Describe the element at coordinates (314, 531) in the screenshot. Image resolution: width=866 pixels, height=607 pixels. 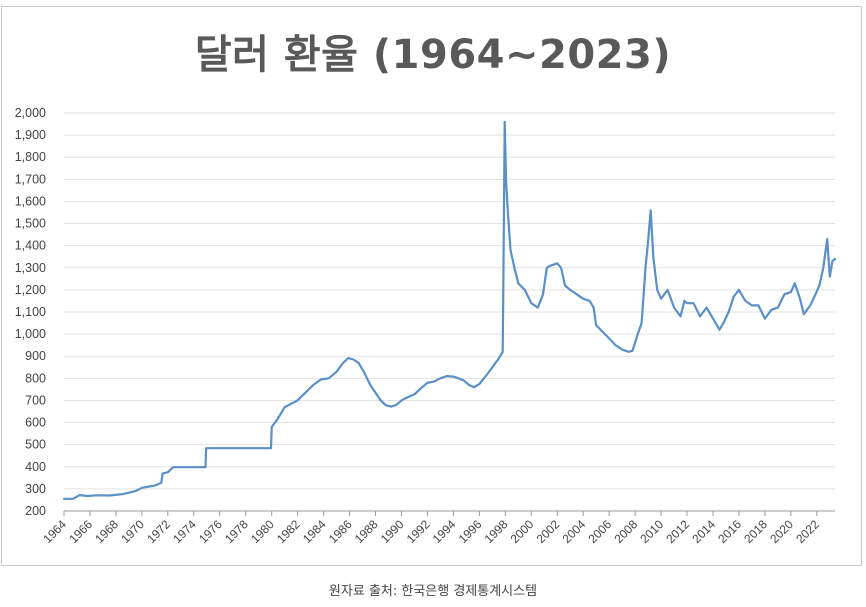
I see `x-tick-label: 1984` at that location.